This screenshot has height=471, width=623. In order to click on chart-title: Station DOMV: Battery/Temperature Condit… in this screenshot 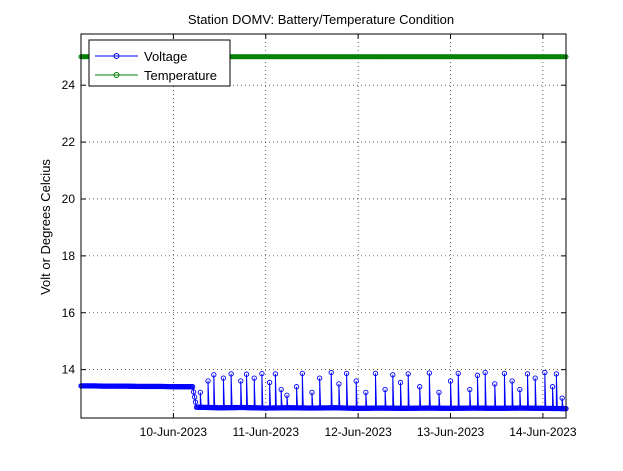, I will do `click(321, 19)`.